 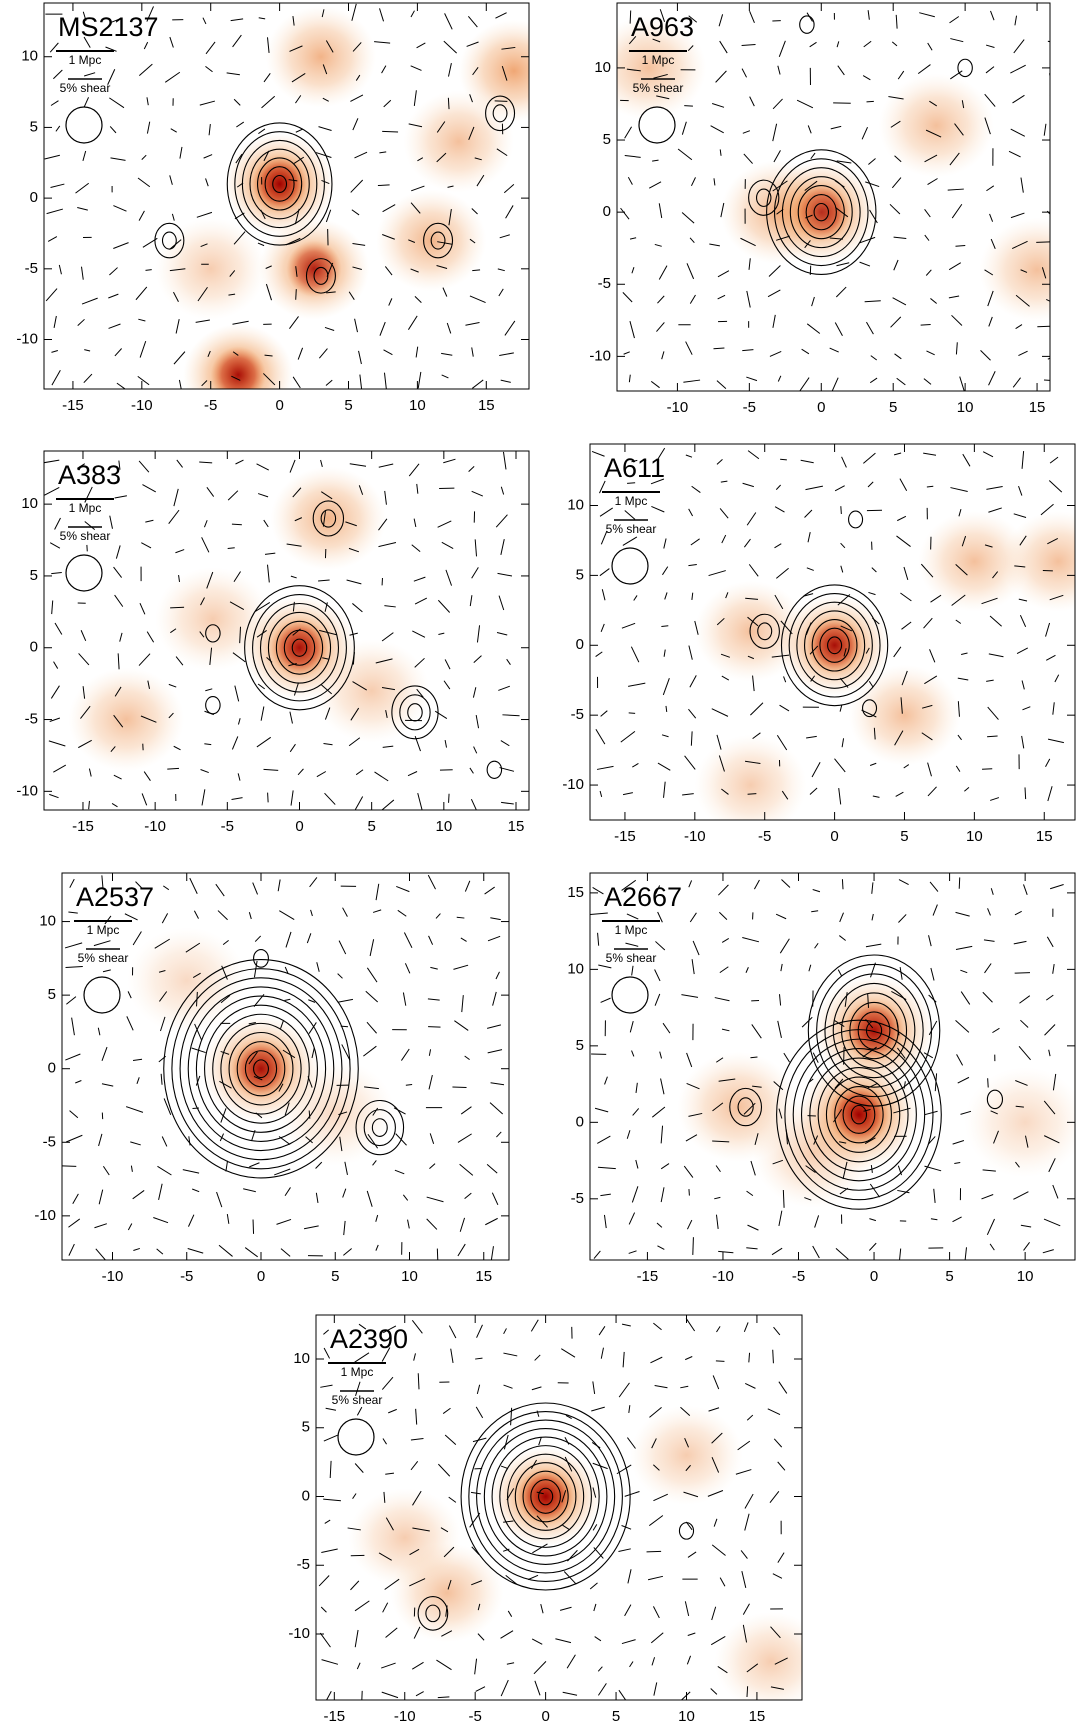 I want to click on x-tick-label: 5, so click(x=348, y=405).